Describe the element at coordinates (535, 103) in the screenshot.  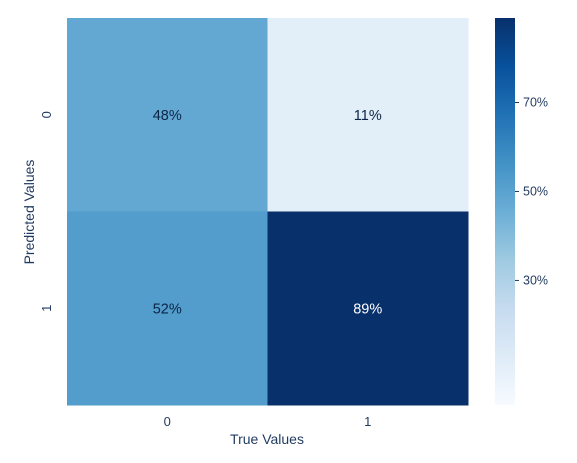
I see `colorbar-tick-label: 70%` at that location.